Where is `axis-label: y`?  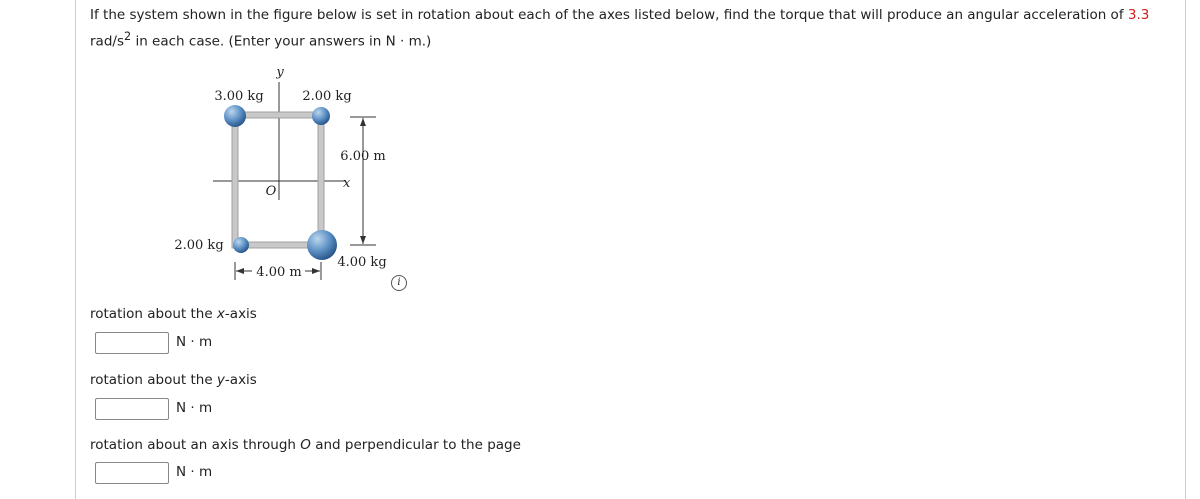
axis-label: y is located at coordinates (279, 72).